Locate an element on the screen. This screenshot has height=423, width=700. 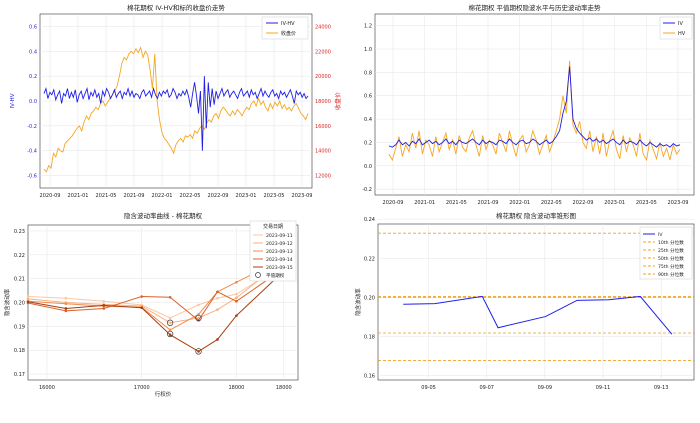
y-tick-label: 0.17 is located at coordinates (19, 375).